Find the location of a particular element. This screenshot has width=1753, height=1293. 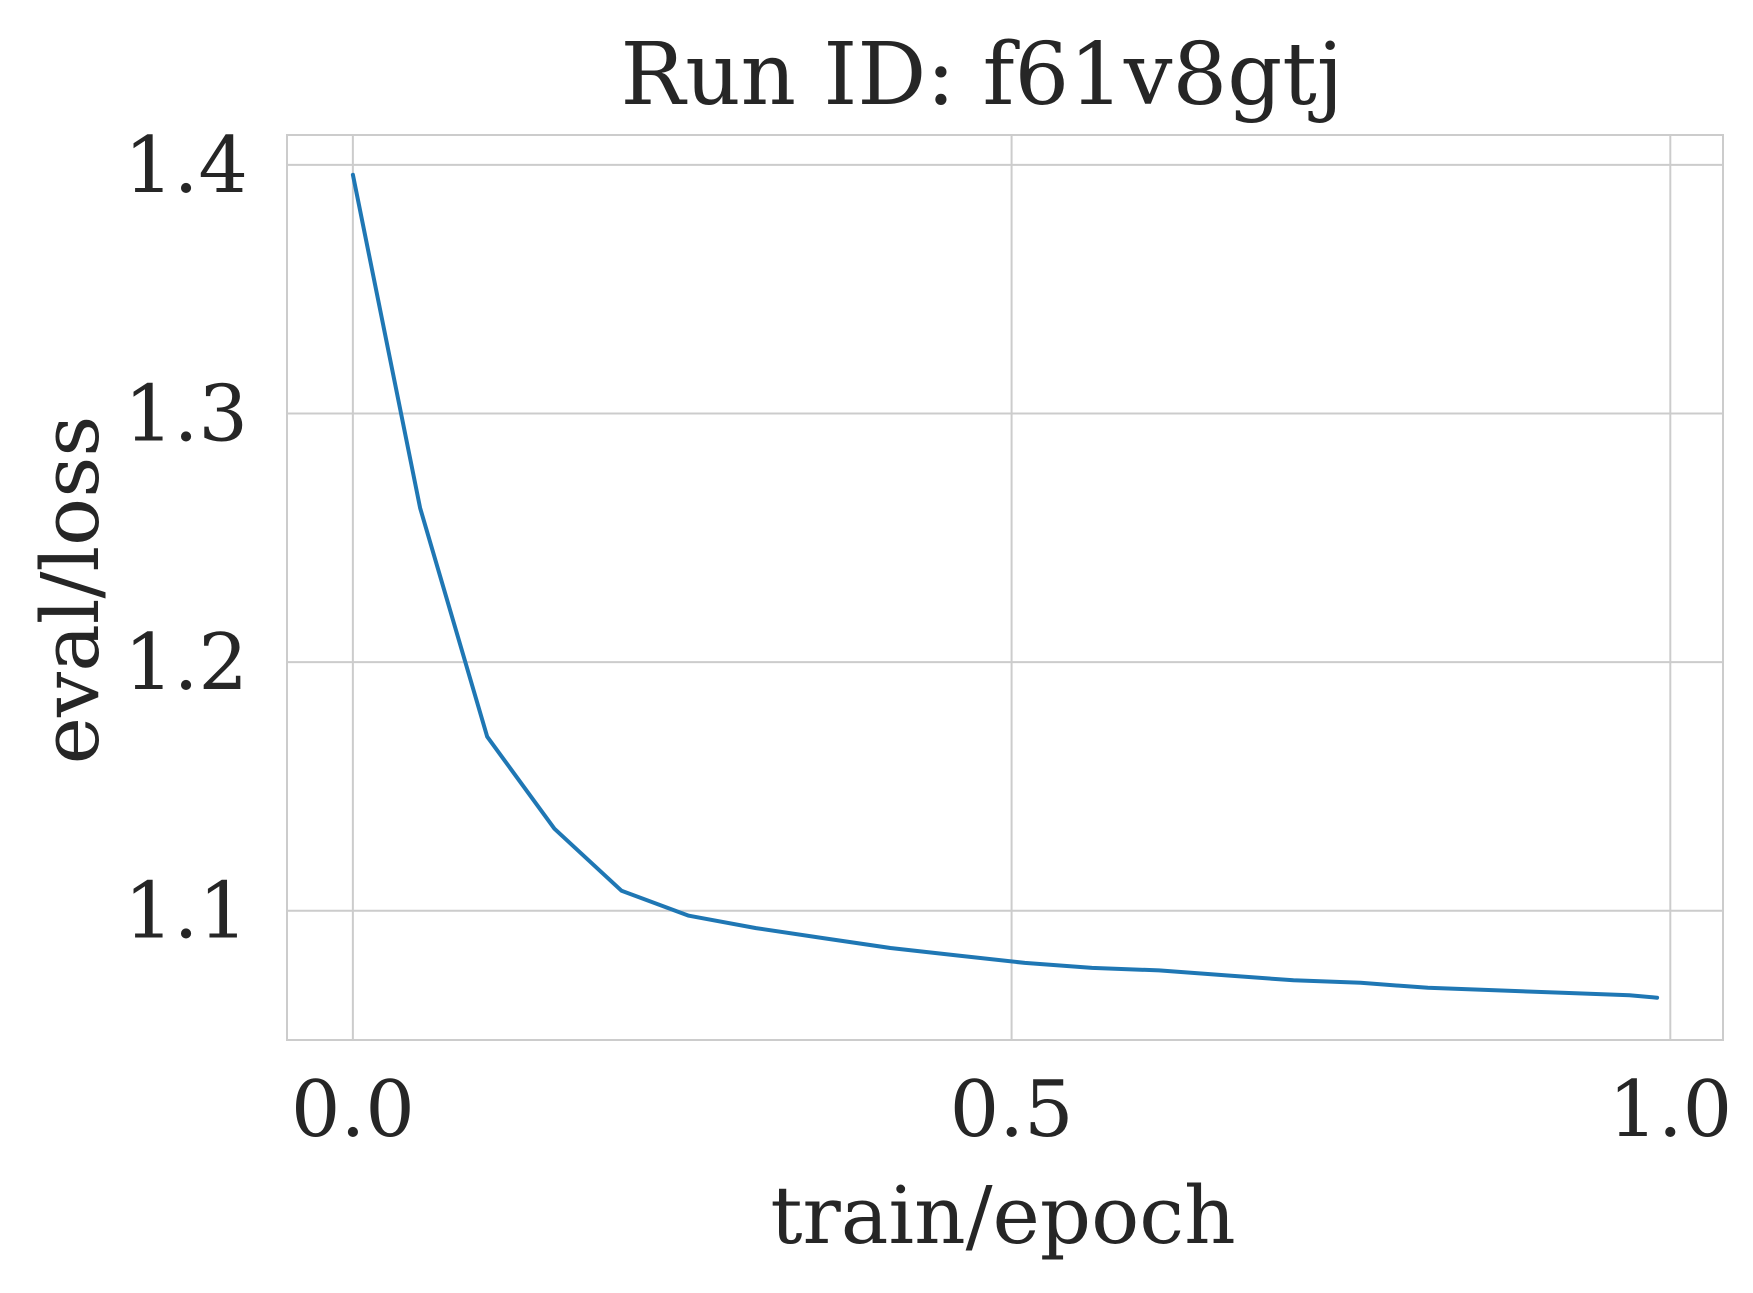

y-tick-label: 1.1 is located at coordinates (186, 912).